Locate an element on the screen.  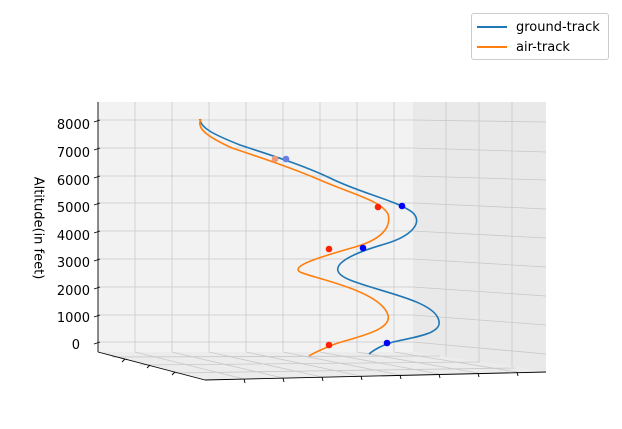
z-tick-8000: 8000 is located at coordinates (73, 125).